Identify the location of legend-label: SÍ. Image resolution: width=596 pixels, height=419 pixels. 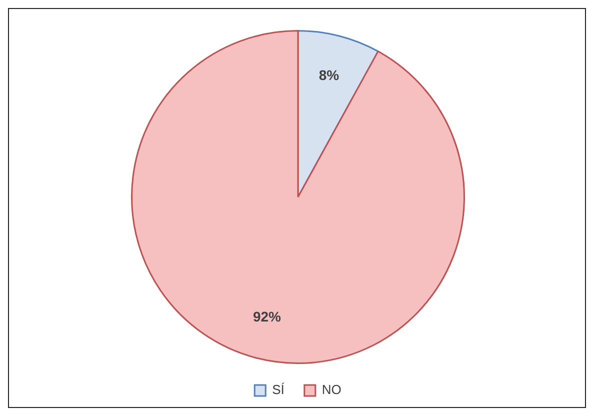
(278, 390).